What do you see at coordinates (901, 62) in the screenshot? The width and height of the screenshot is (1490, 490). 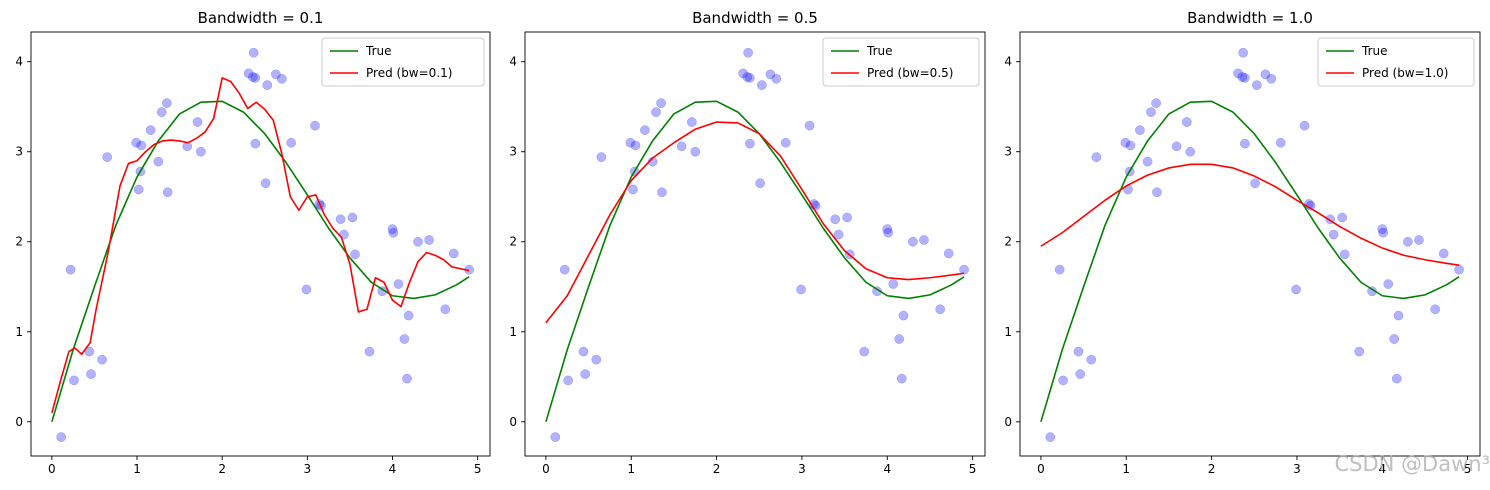 I see `legend-box` at bounding box center [901, 62].